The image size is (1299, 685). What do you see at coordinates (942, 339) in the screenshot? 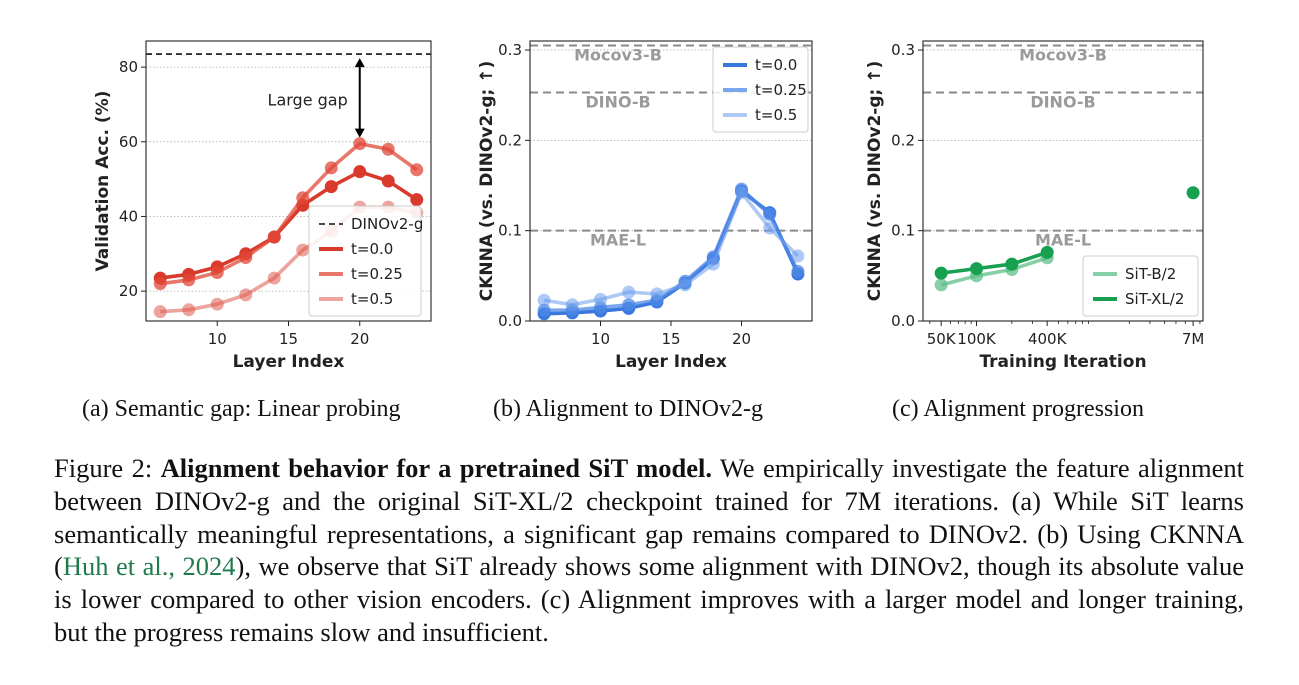
I see `x-tick-label: 50K` at bounding box center [942, 339].